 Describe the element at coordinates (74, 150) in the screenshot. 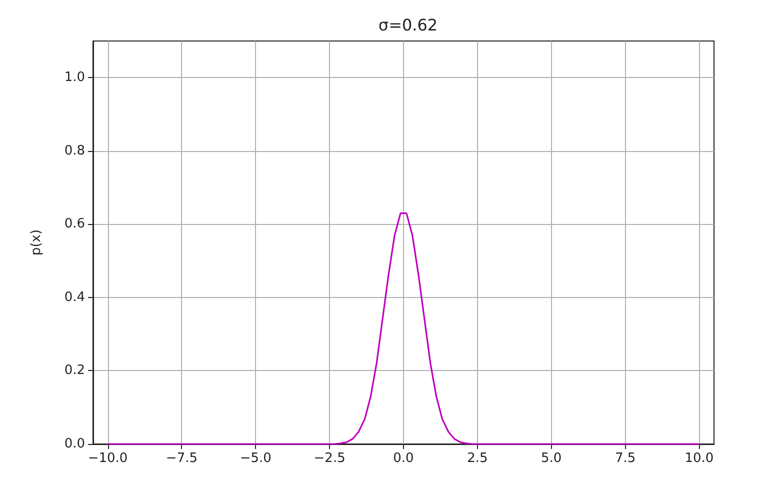

I see `y-tick-label: 0.8` at that location.